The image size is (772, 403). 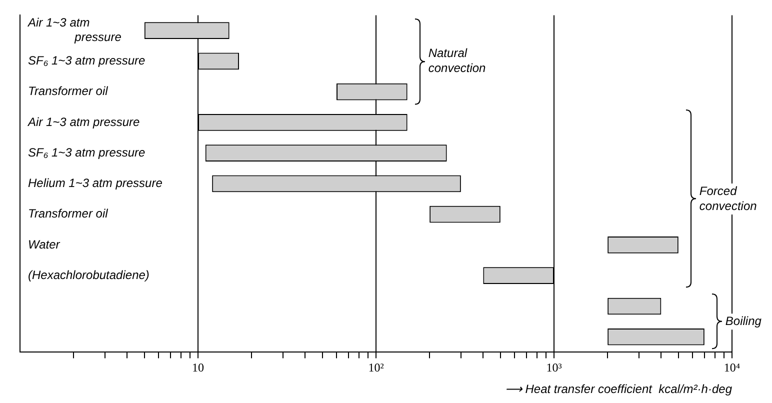 I want to click on x-axis-title: ⟶ Heat transfer coefficient kcal/m²·h·deg, so click(x=618, y=389).